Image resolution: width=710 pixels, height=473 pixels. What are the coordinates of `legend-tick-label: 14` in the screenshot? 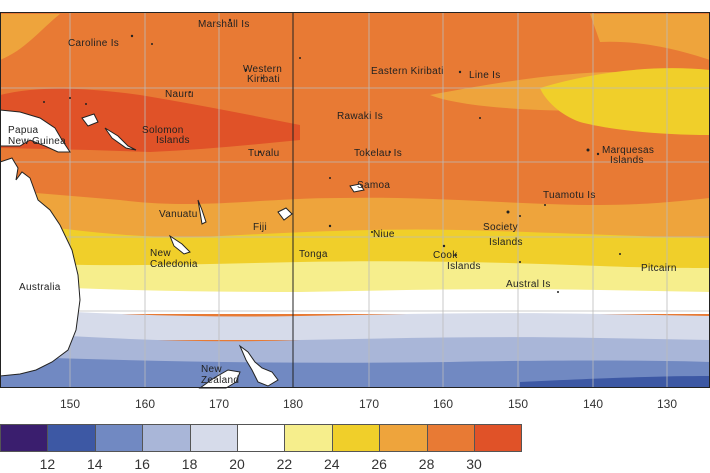 It's located at (95, 464).